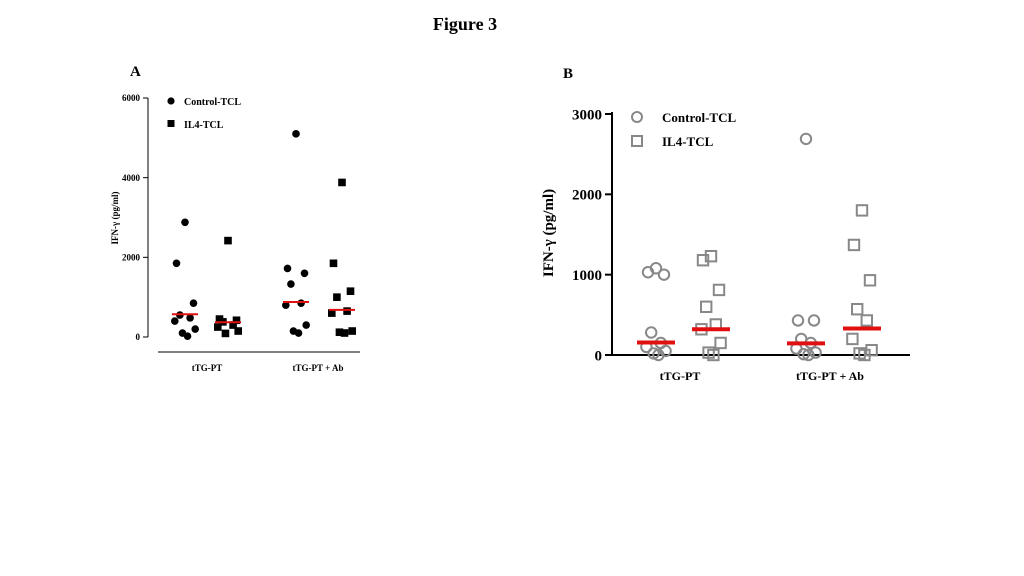 Image resolution: width=1024 pixels, height=576 pixels. What do you see at coordinates (637, 117) in the screenshot?
I see `legend-b-control-marker` at bounding box center [637, 117].